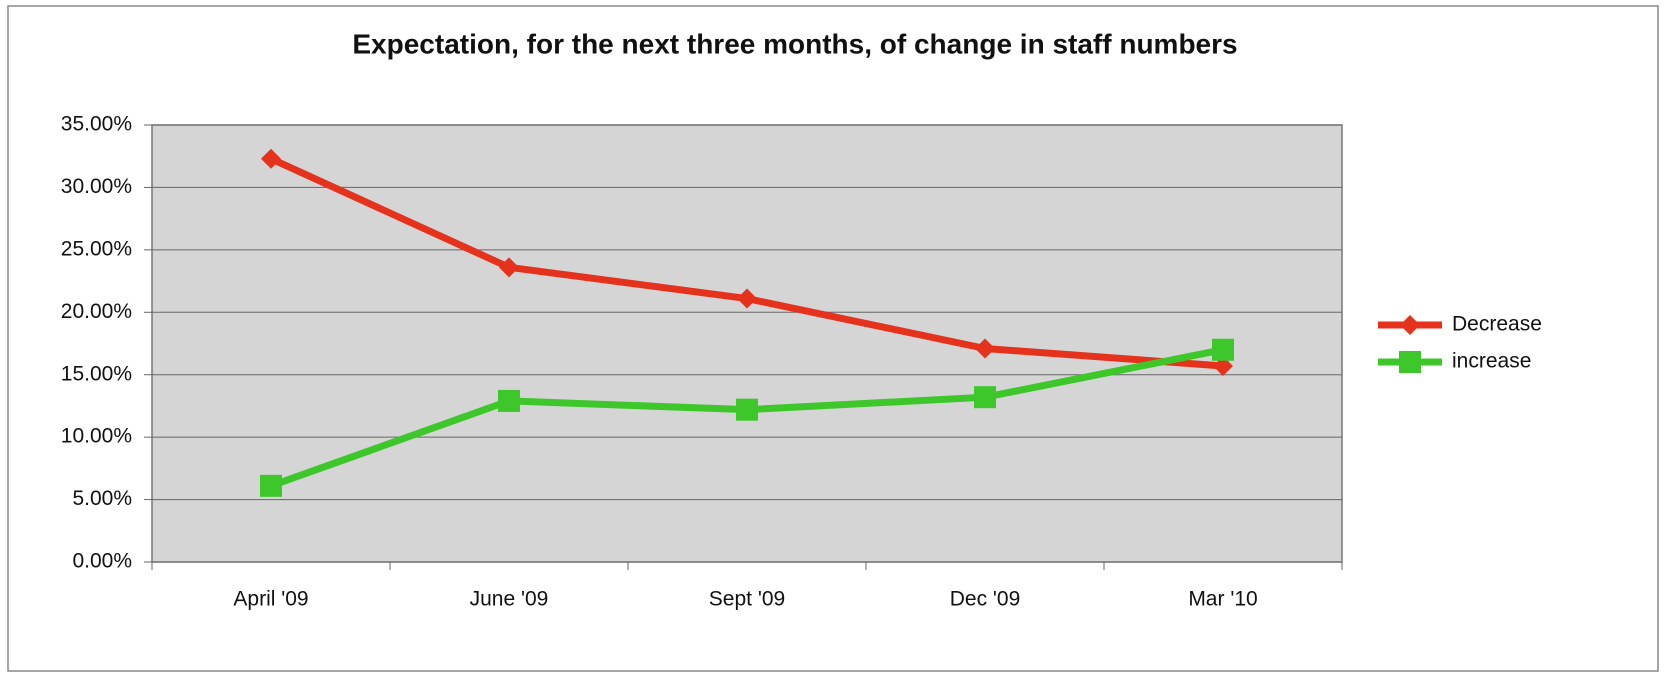 The width and height of the screenshot is (1666, 677). I want to click on legend-label: increase, so click(1491, 361).